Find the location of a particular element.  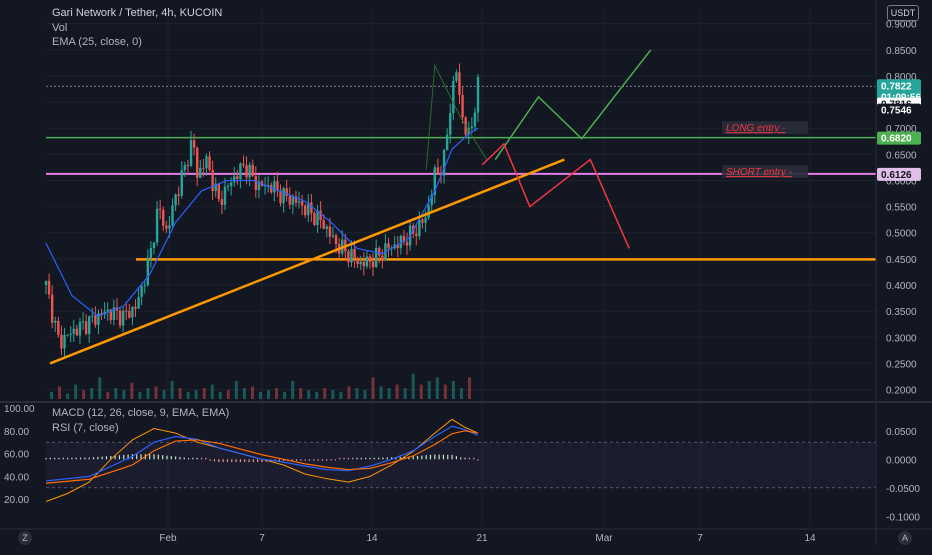

price-tick-label: 0.4000 is located at coordinates (901, 286).